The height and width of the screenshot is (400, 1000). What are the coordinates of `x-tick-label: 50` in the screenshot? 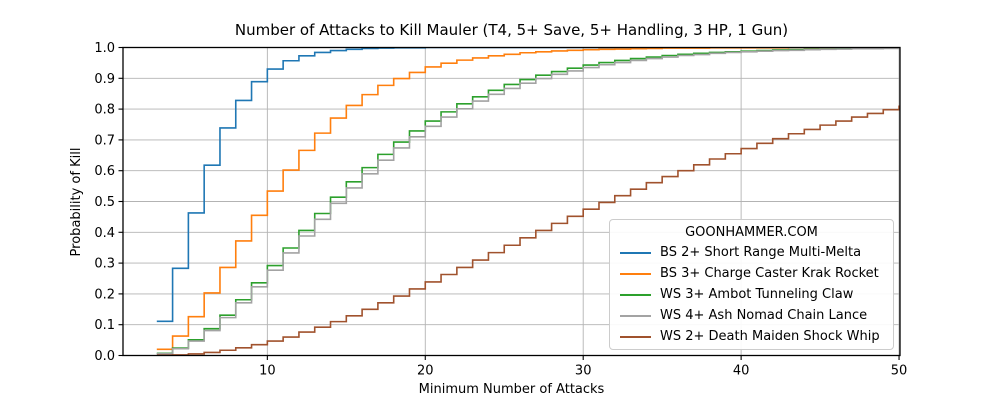 It's located at (899, 371).